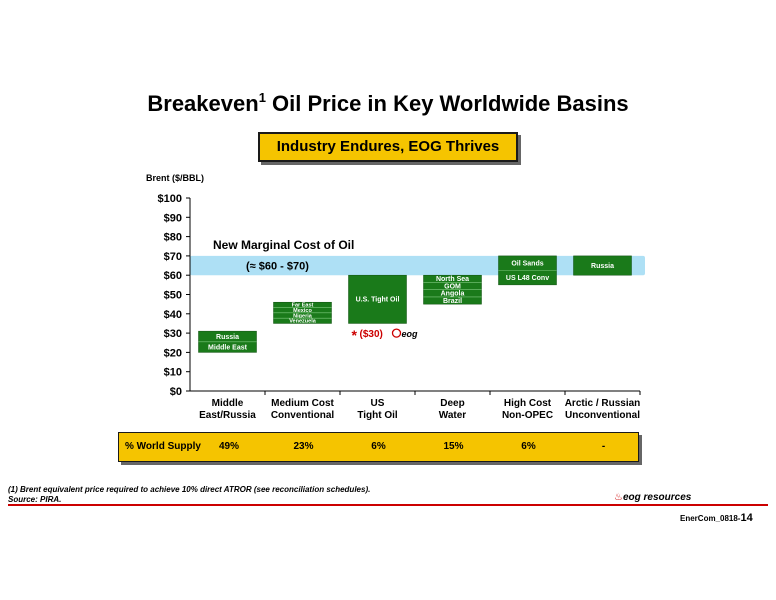  Describe the element at coordinates (228, 403) in the screenshot. I see `category-label: Middle` at that location.